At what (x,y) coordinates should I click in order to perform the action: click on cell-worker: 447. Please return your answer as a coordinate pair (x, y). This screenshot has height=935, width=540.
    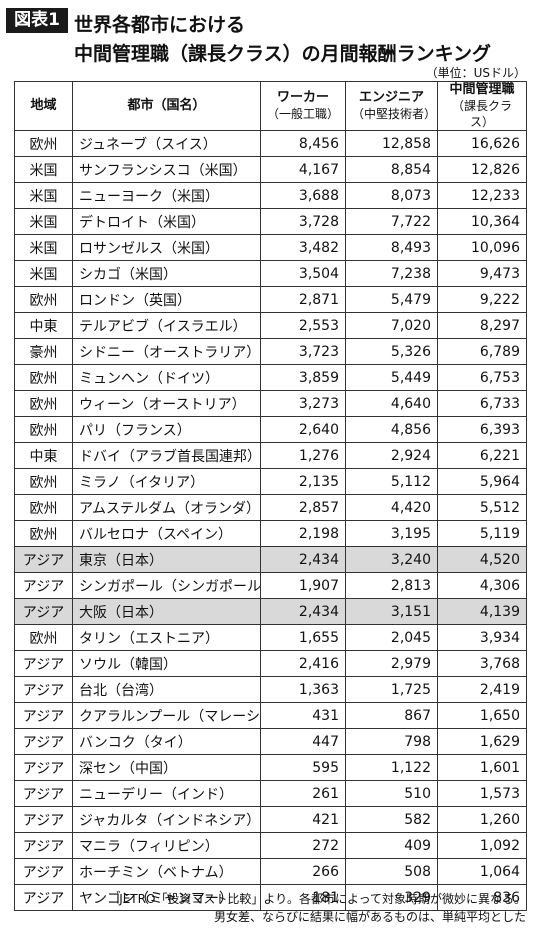
    Looking at the image, I should click on (303, 741).